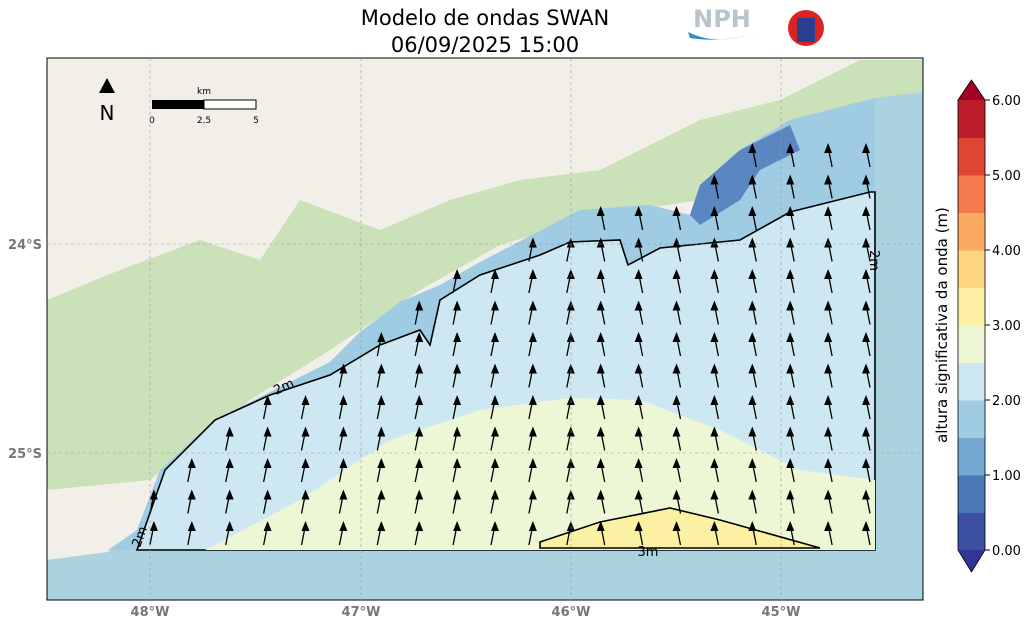 The width and height of the screenshot is (1024, 629). What do you see at coordinates (942, 325) in the screenshot?
I see `colorbar-label: altura significativa da onda (m)` at bounding box center [942, 325].